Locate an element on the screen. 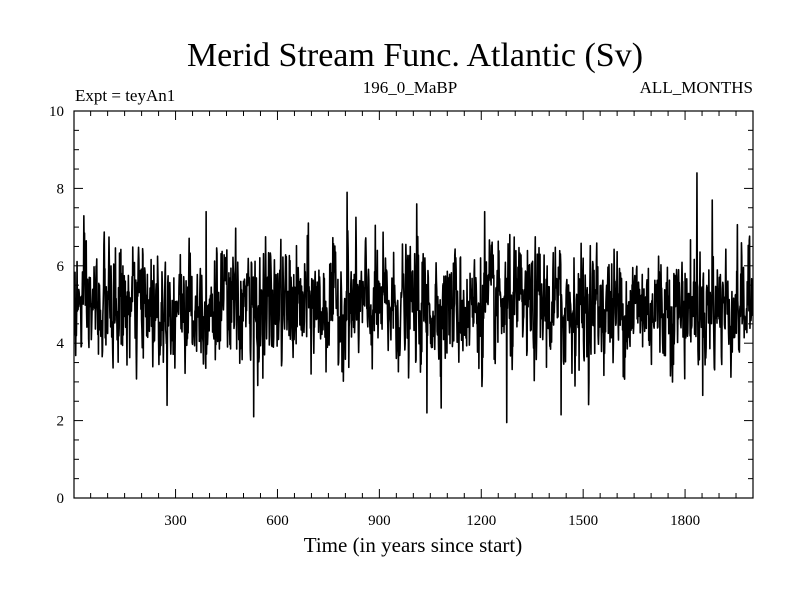 The height and width of the screenshot is (600, 800). y-tick-label: 8 is located at coordinates (61, 189).